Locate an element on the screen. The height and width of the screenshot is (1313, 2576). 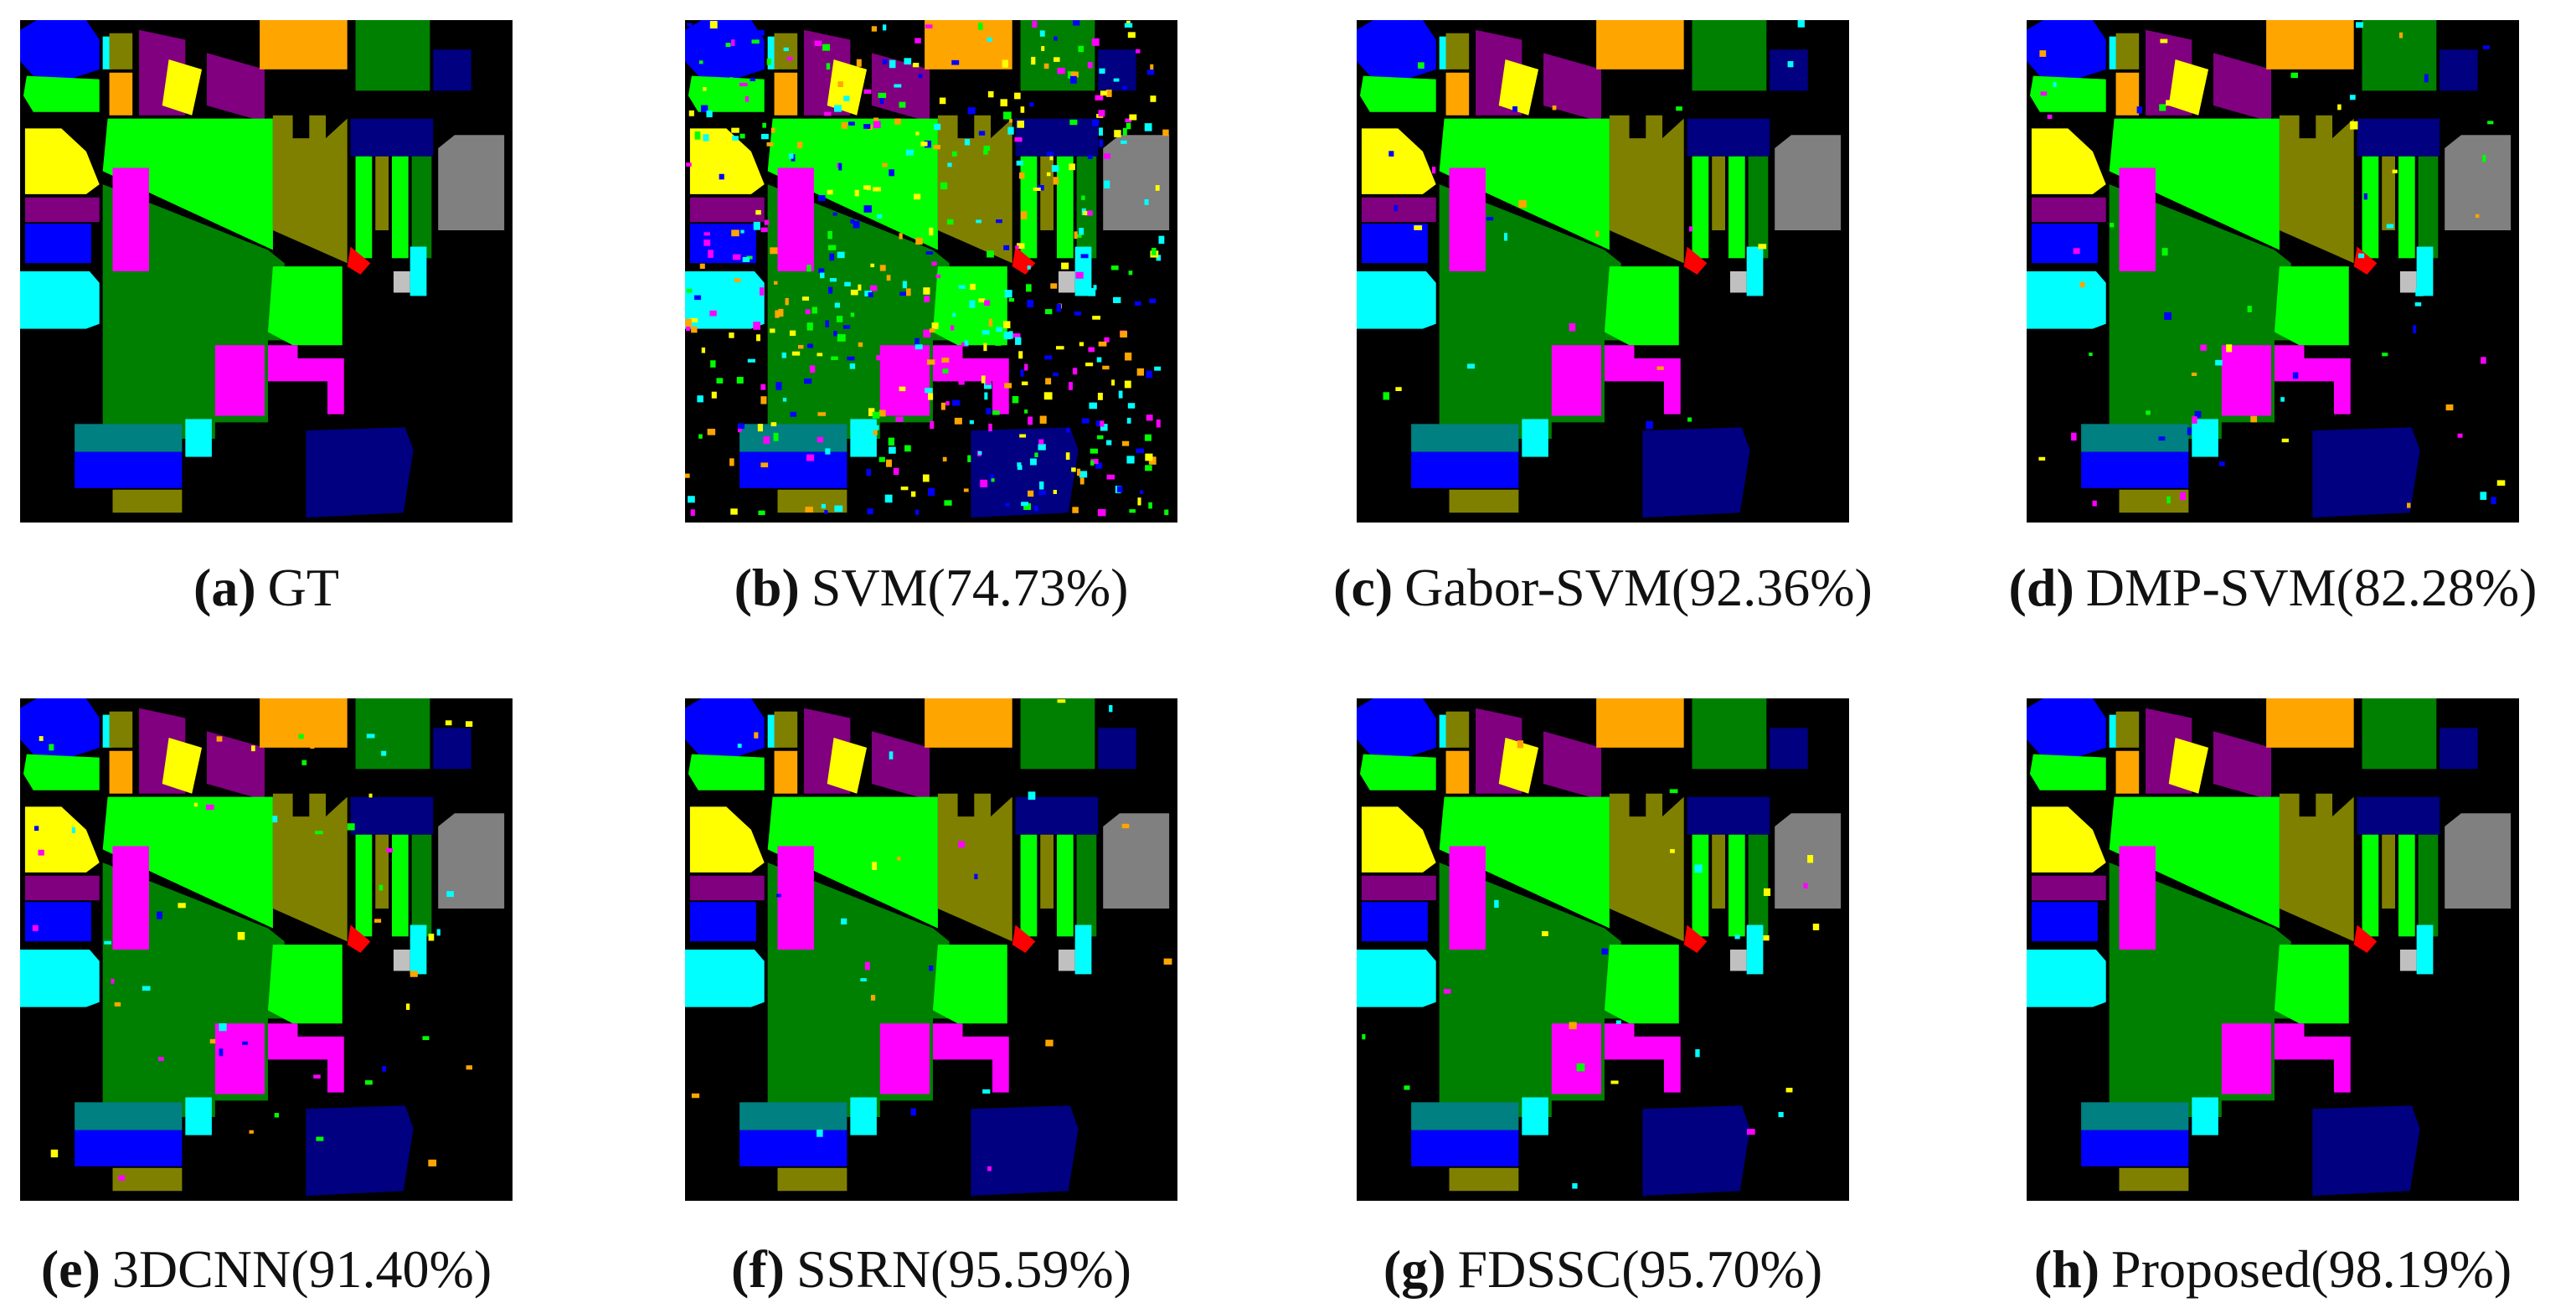
panel-caption: SVM(74.73%) is located at coordinates (970, 587).